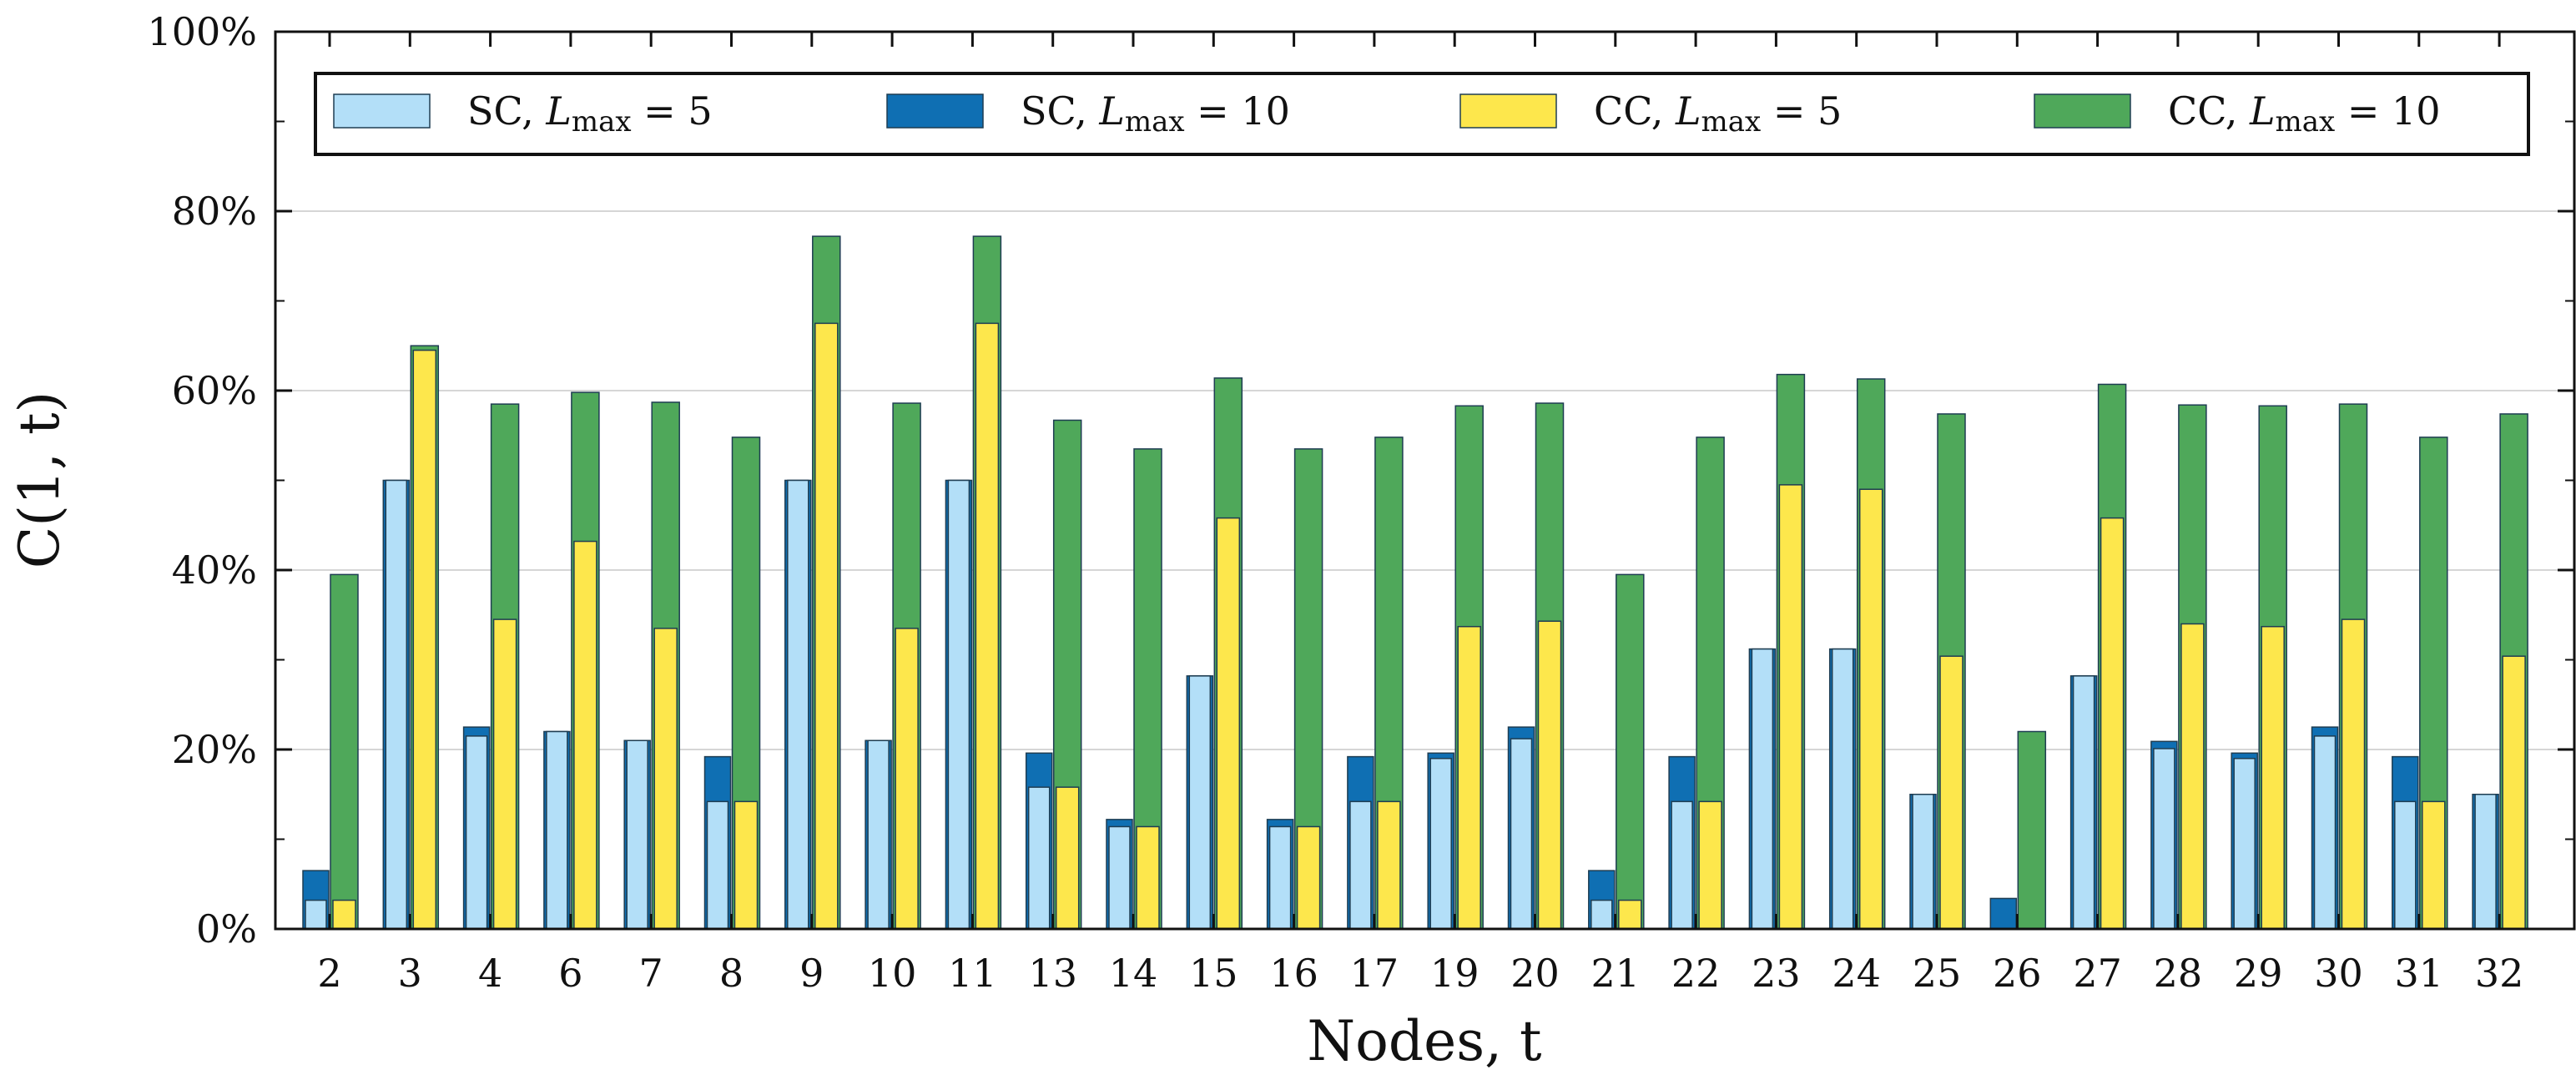 This screenshot has height=1075, width=2576. Describe the element at coordinates (214, 570) in the screenshot. I see `y-tick-label: 40%` at that location.